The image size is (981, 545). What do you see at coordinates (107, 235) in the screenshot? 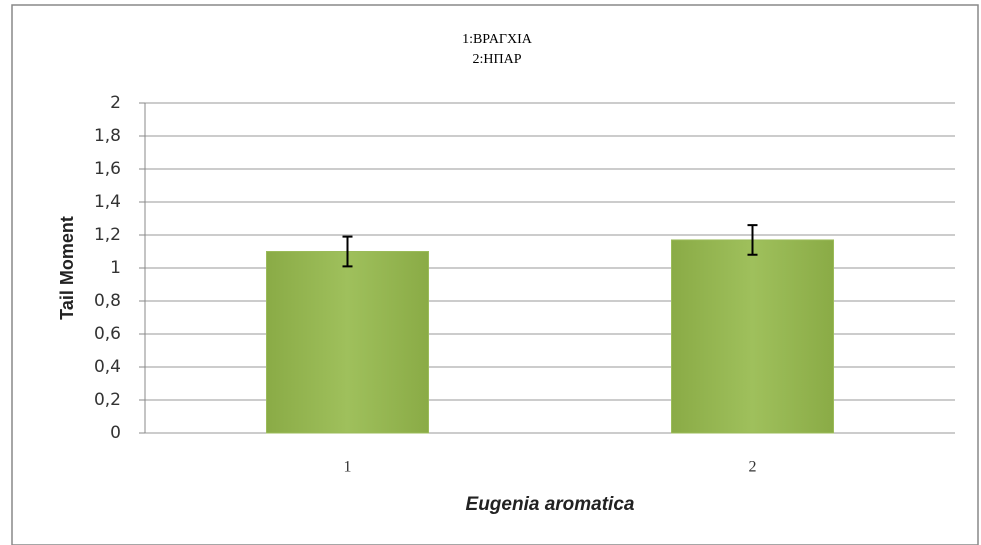
I see `y-tick-label: 1,2` at bounding box center [107, 235].